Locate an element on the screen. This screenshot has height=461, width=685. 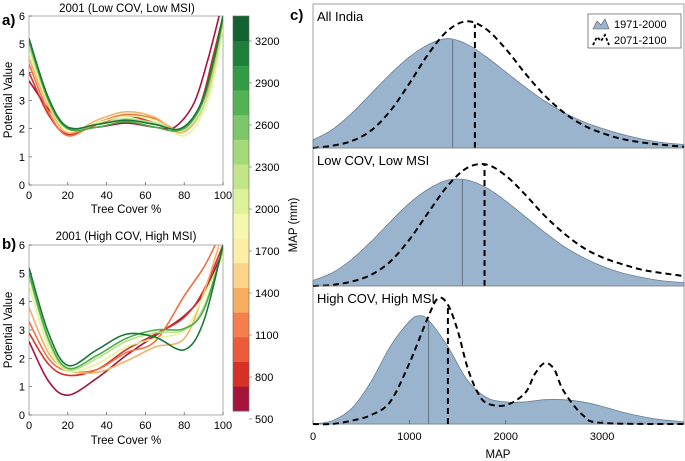
panel-c-x-label: MAP is located at coordinates (498, 455).